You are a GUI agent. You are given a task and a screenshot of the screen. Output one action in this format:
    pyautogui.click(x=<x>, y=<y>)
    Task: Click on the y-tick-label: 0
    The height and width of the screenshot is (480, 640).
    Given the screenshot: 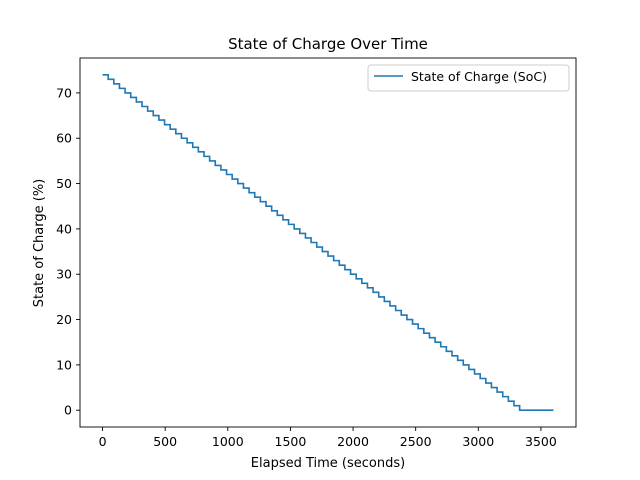 What is the action you would take?
    pyautogui.click(x=68, y=410)
    